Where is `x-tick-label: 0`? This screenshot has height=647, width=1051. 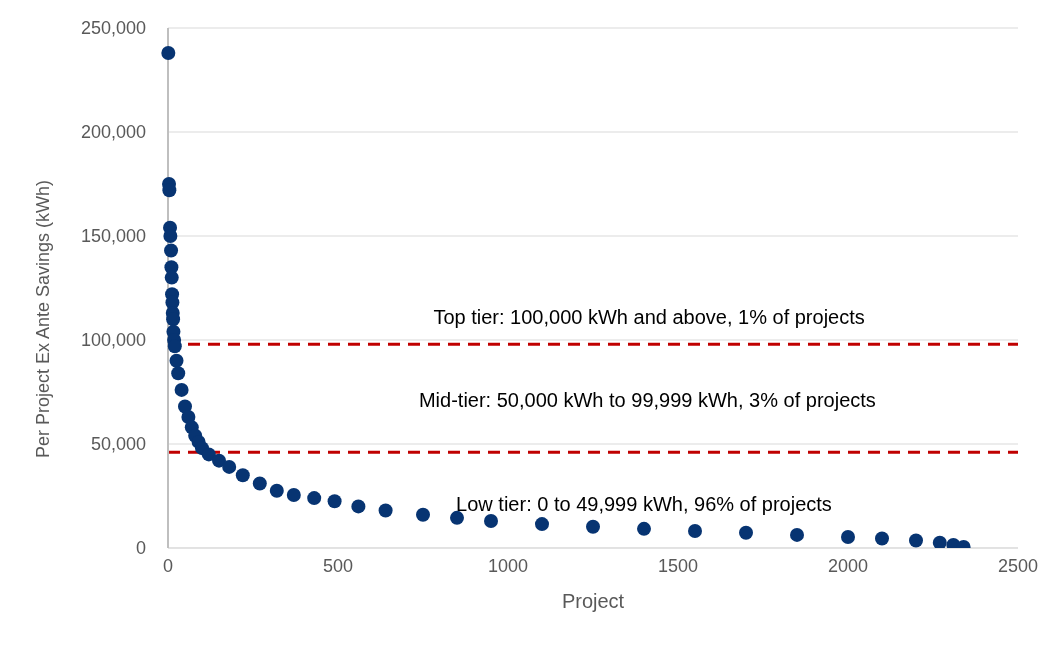
x-tick-label: 0 is located at coordinates (168, 566).